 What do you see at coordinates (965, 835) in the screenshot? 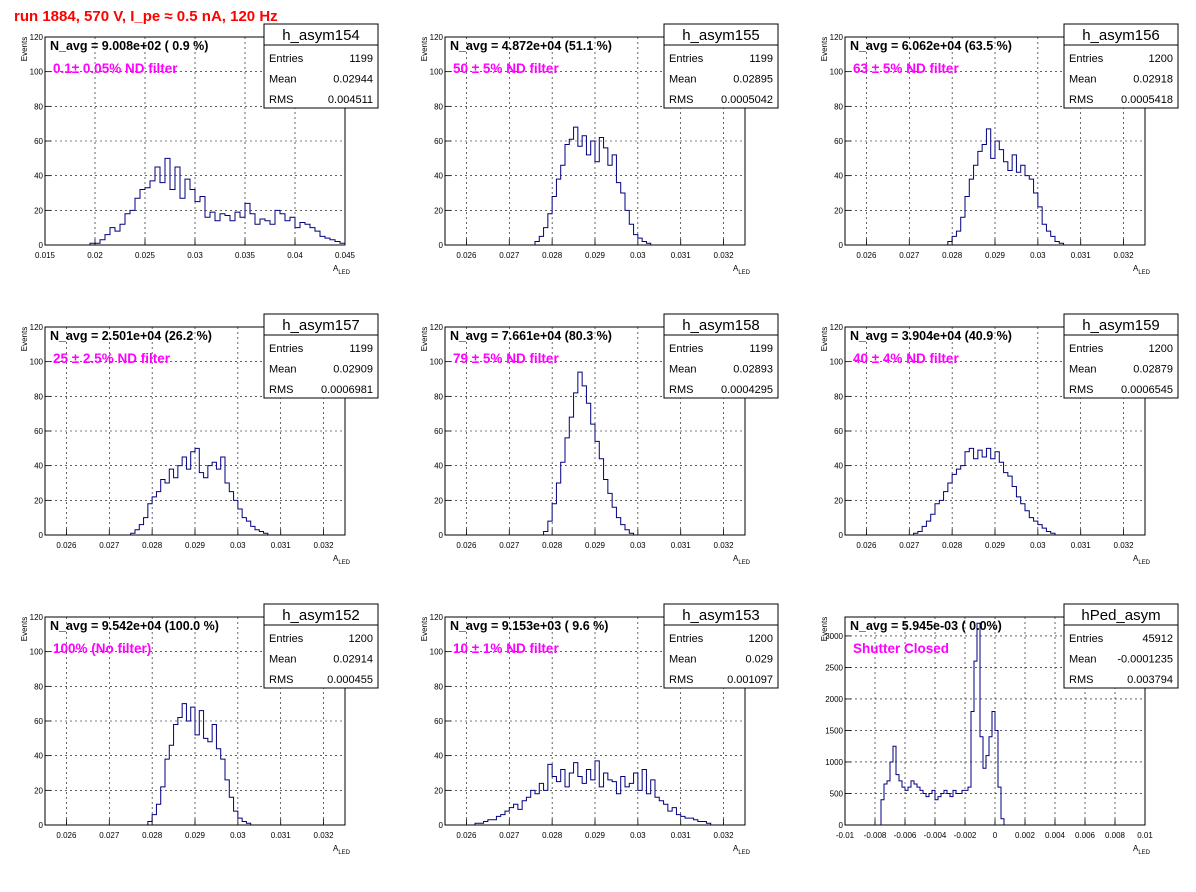
I see `x-tick-label: -0.002` at bounding box center [965, 835].